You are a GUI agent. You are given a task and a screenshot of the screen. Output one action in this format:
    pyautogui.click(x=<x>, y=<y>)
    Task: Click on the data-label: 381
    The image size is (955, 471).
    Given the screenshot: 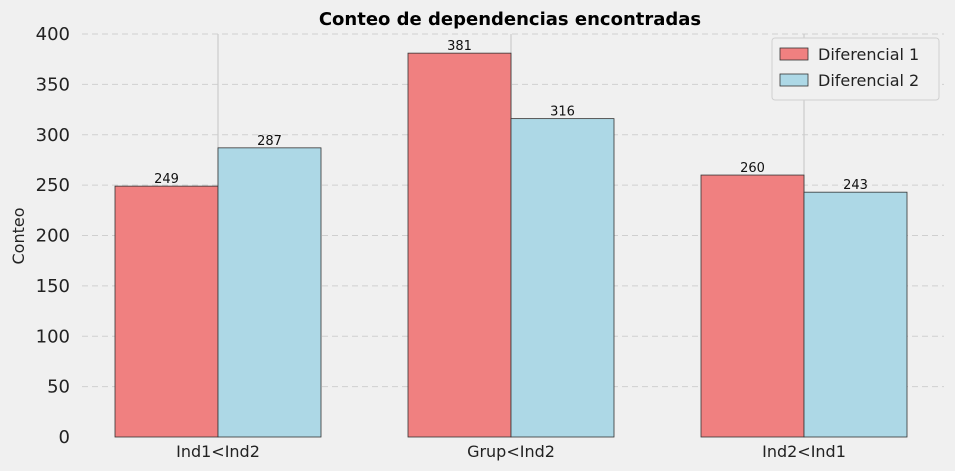 What is the action you would take?
    pyautogui.click(x=459, y=46)
    